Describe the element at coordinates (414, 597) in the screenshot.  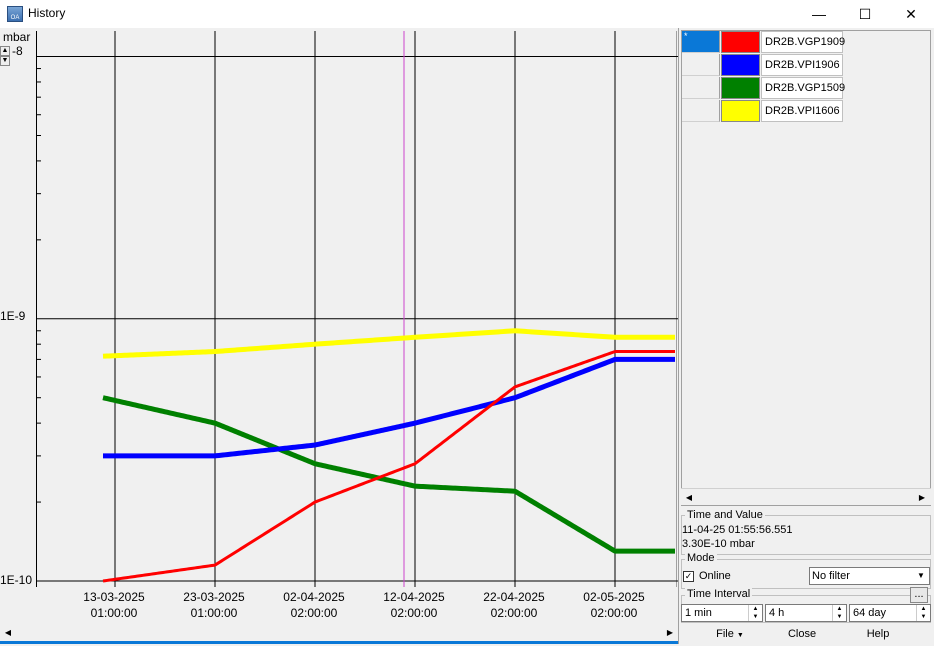
I see `x-tick-date: 12-04-2025` at that location.